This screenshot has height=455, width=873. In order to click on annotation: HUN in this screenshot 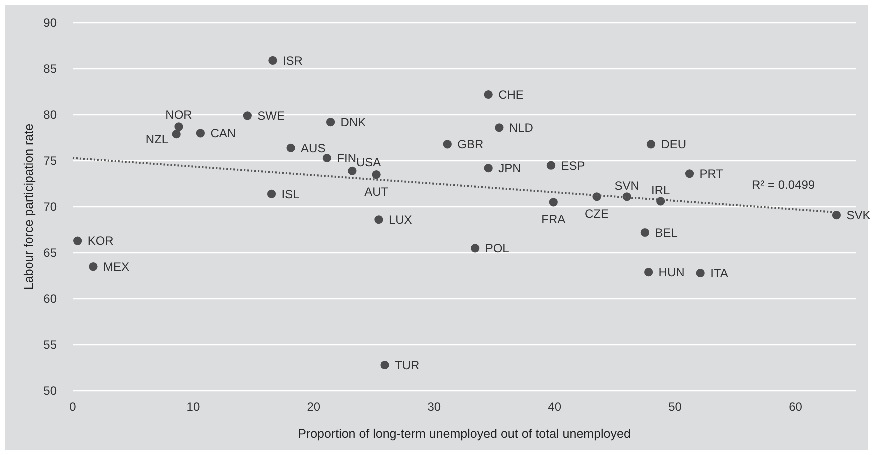, I will do `click(671, 273)`.